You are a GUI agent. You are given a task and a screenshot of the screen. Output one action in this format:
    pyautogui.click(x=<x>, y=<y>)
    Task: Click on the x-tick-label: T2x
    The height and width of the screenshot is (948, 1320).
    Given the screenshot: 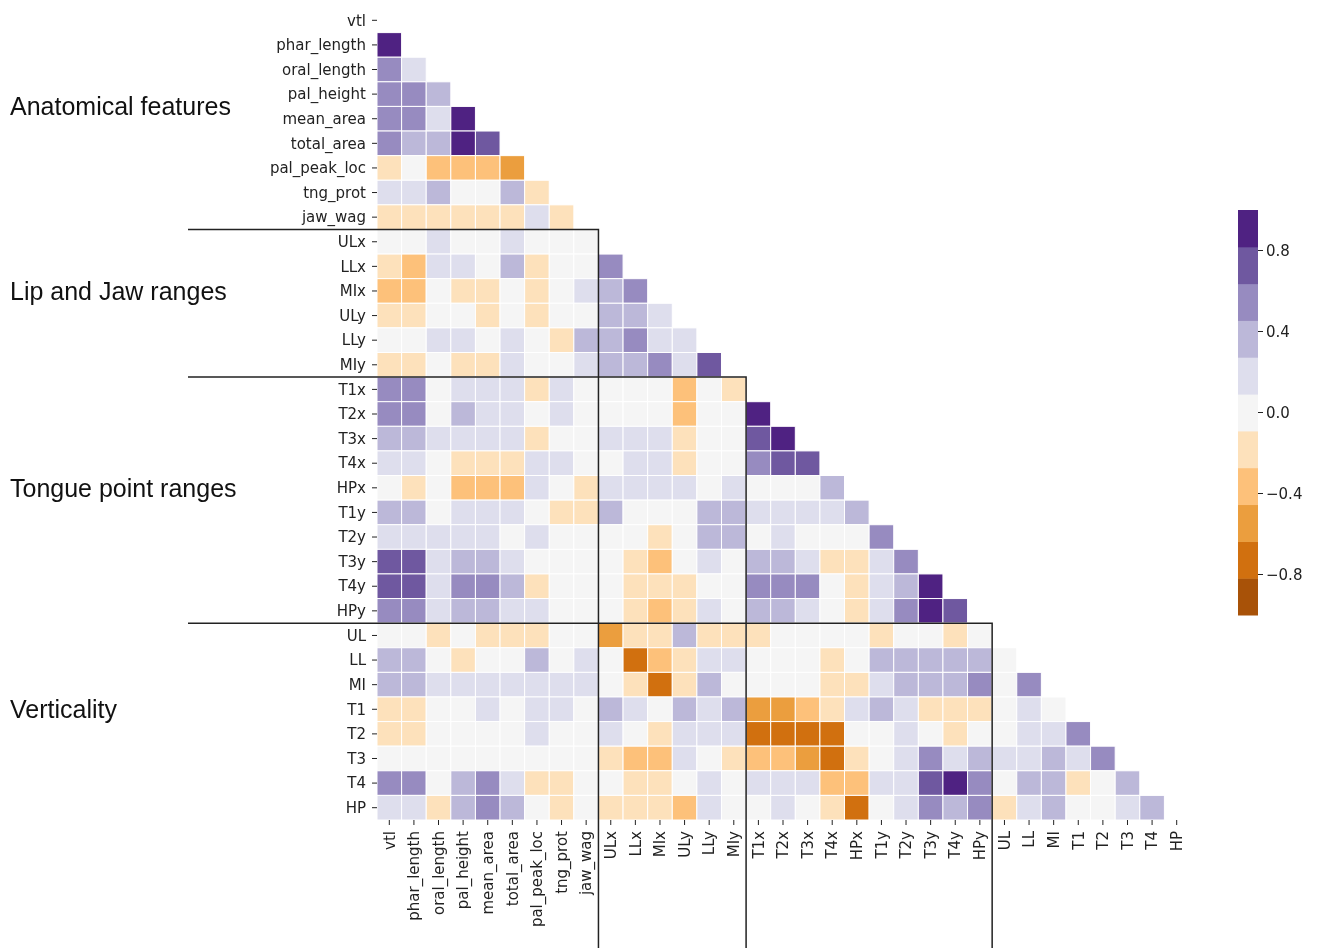 What is the action you would take?
    pyautogui.click(x=783, y=845)
    